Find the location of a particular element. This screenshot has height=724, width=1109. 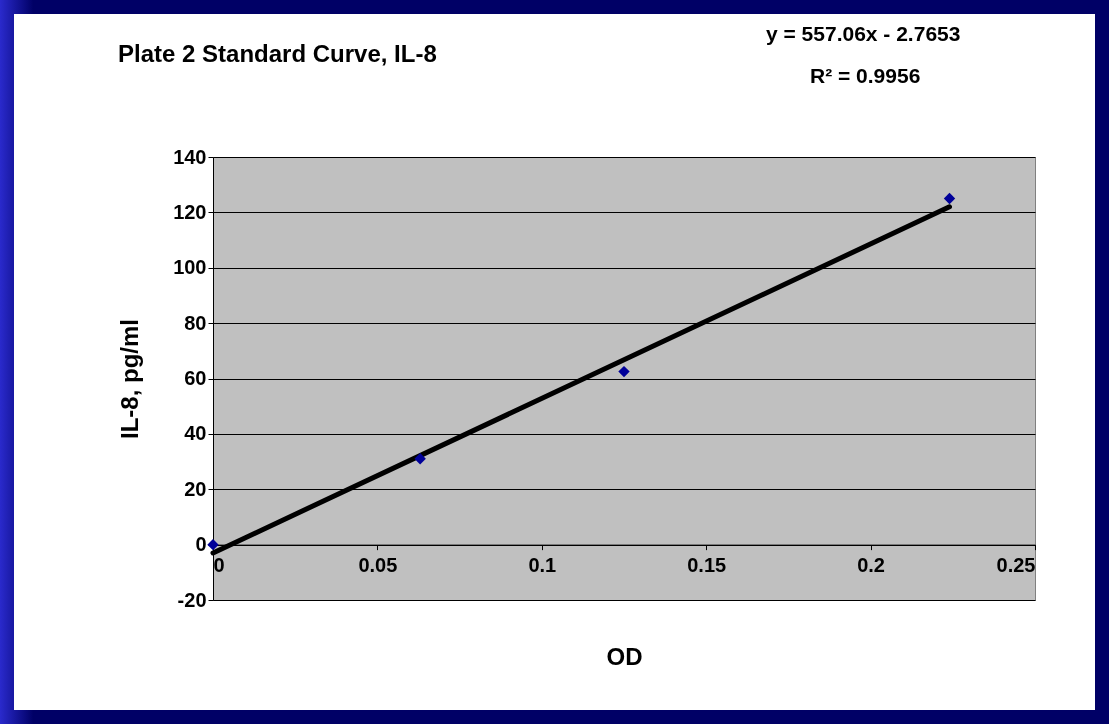

y-tick-label: 20 is located at coordinates (195, 488).